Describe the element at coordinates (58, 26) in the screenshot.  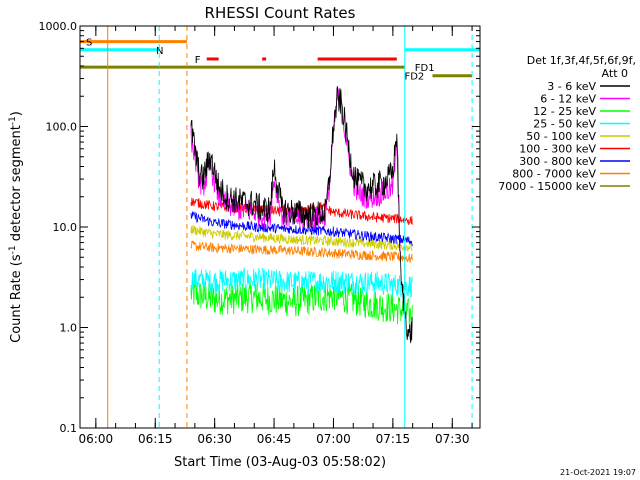
I see `y-tick-label-4: 1000.0` at that location.